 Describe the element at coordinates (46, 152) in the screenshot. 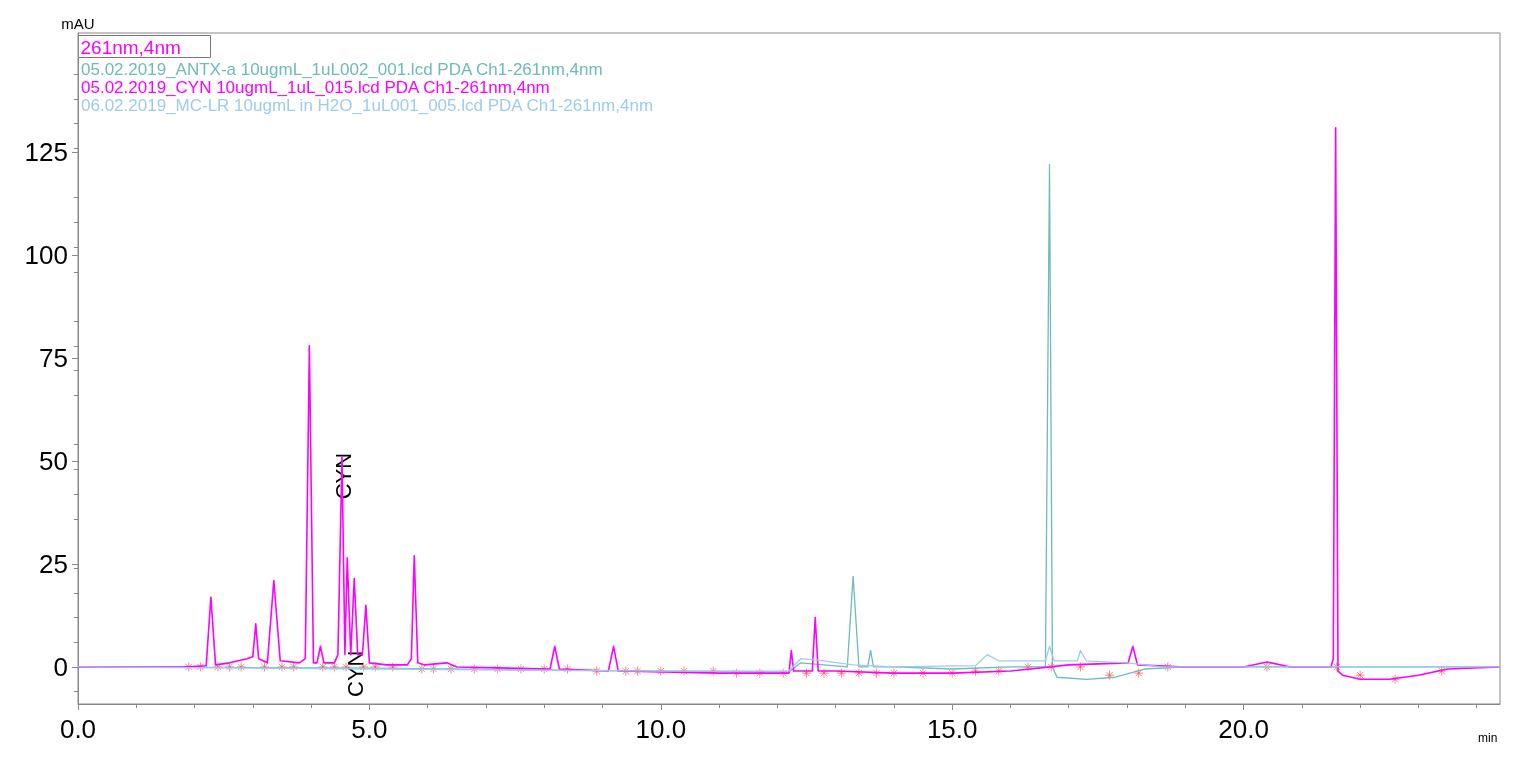

I see `y-tick-label: 125` at that location.